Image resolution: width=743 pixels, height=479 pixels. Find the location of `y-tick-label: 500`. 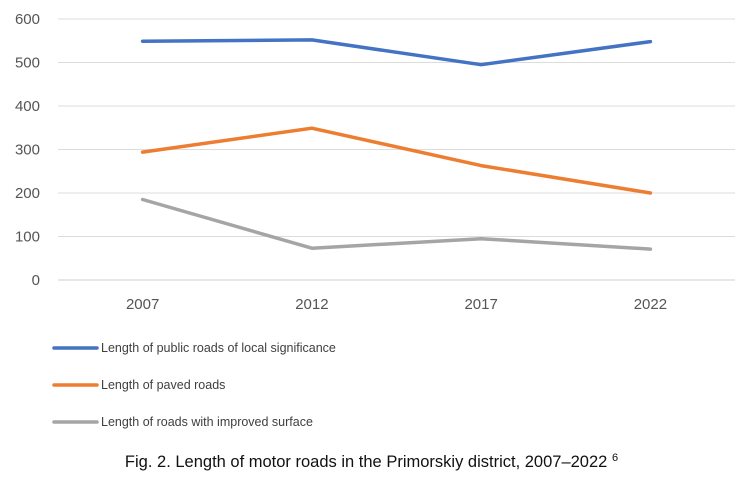

y-tick-label: 500 is located at coordinates (27, 63).